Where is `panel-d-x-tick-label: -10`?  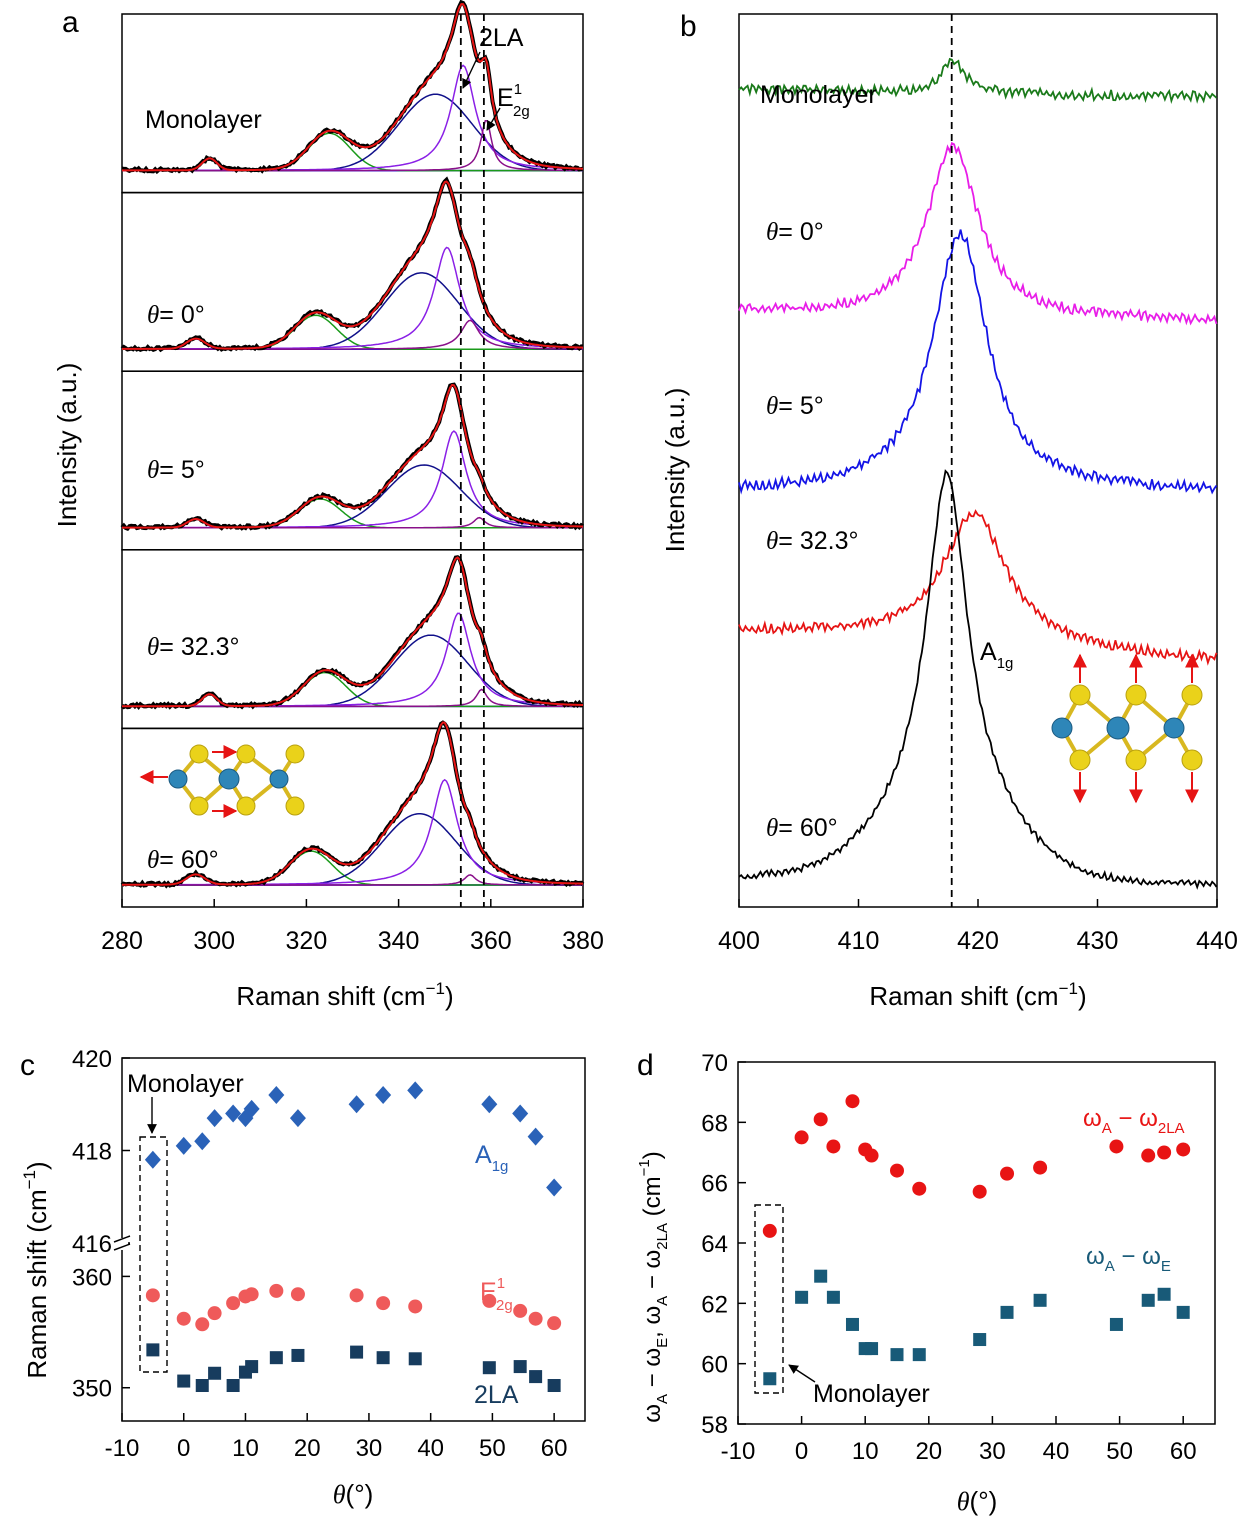
panel-d-x-tick-label: -10 is located at coordinates (738, 1451).